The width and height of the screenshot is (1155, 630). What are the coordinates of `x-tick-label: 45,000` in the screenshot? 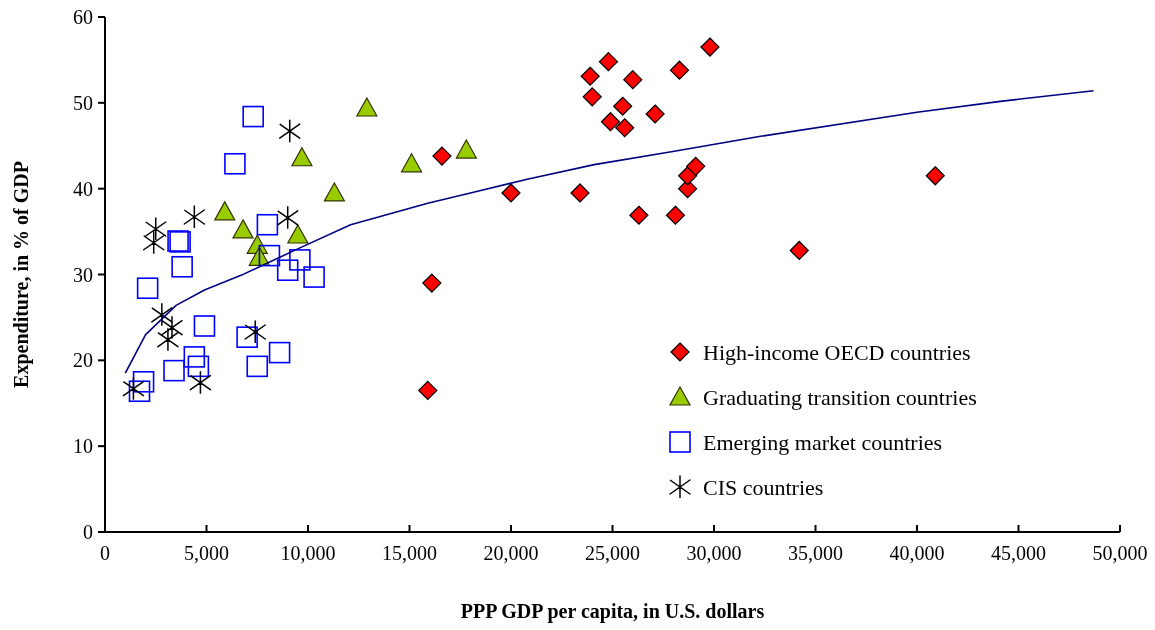 It's located at (1018, 553).